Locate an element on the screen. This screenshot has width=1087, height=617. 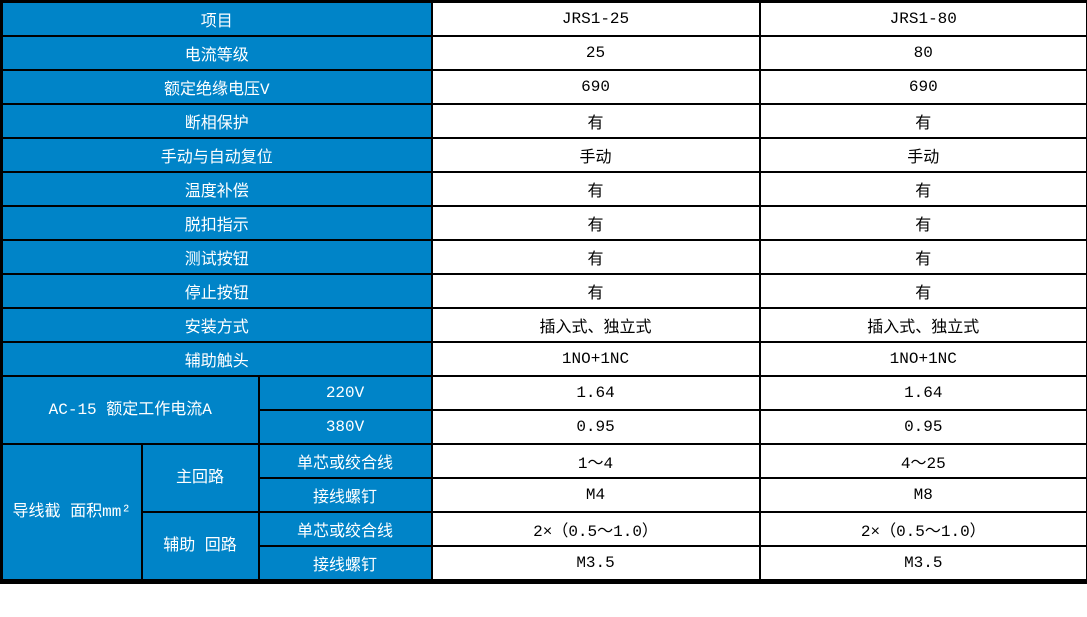
model-header-jrs1-80: JRS1-80 is located at coordinates (922, 18).